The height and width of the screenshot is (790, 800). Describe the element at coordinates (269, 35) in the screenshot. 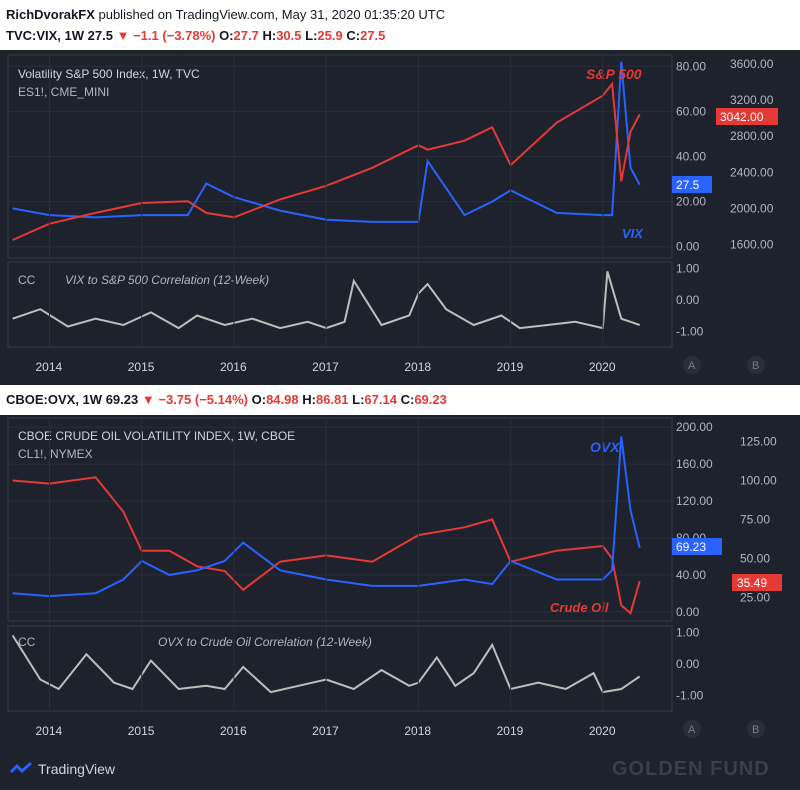

I see `vix-high-label: H:` at that location.